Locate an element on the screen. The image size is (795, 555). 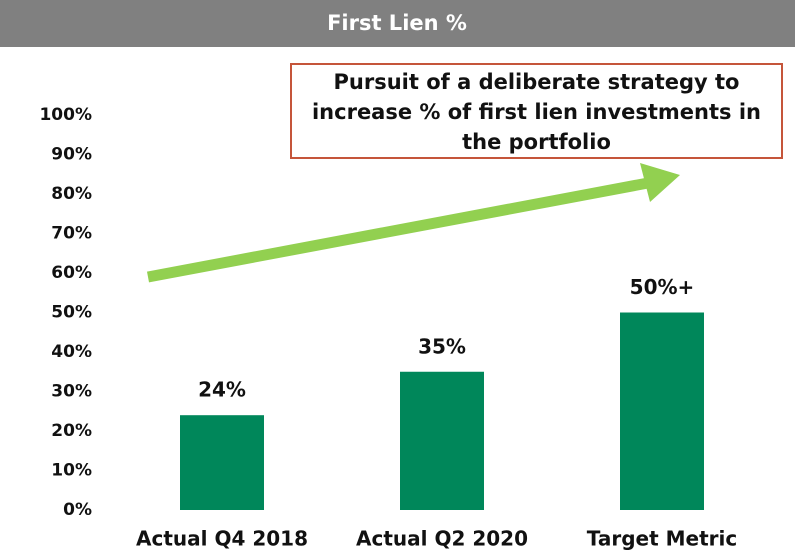
y-tick-label: 0% is located at coordinates (77, 510).